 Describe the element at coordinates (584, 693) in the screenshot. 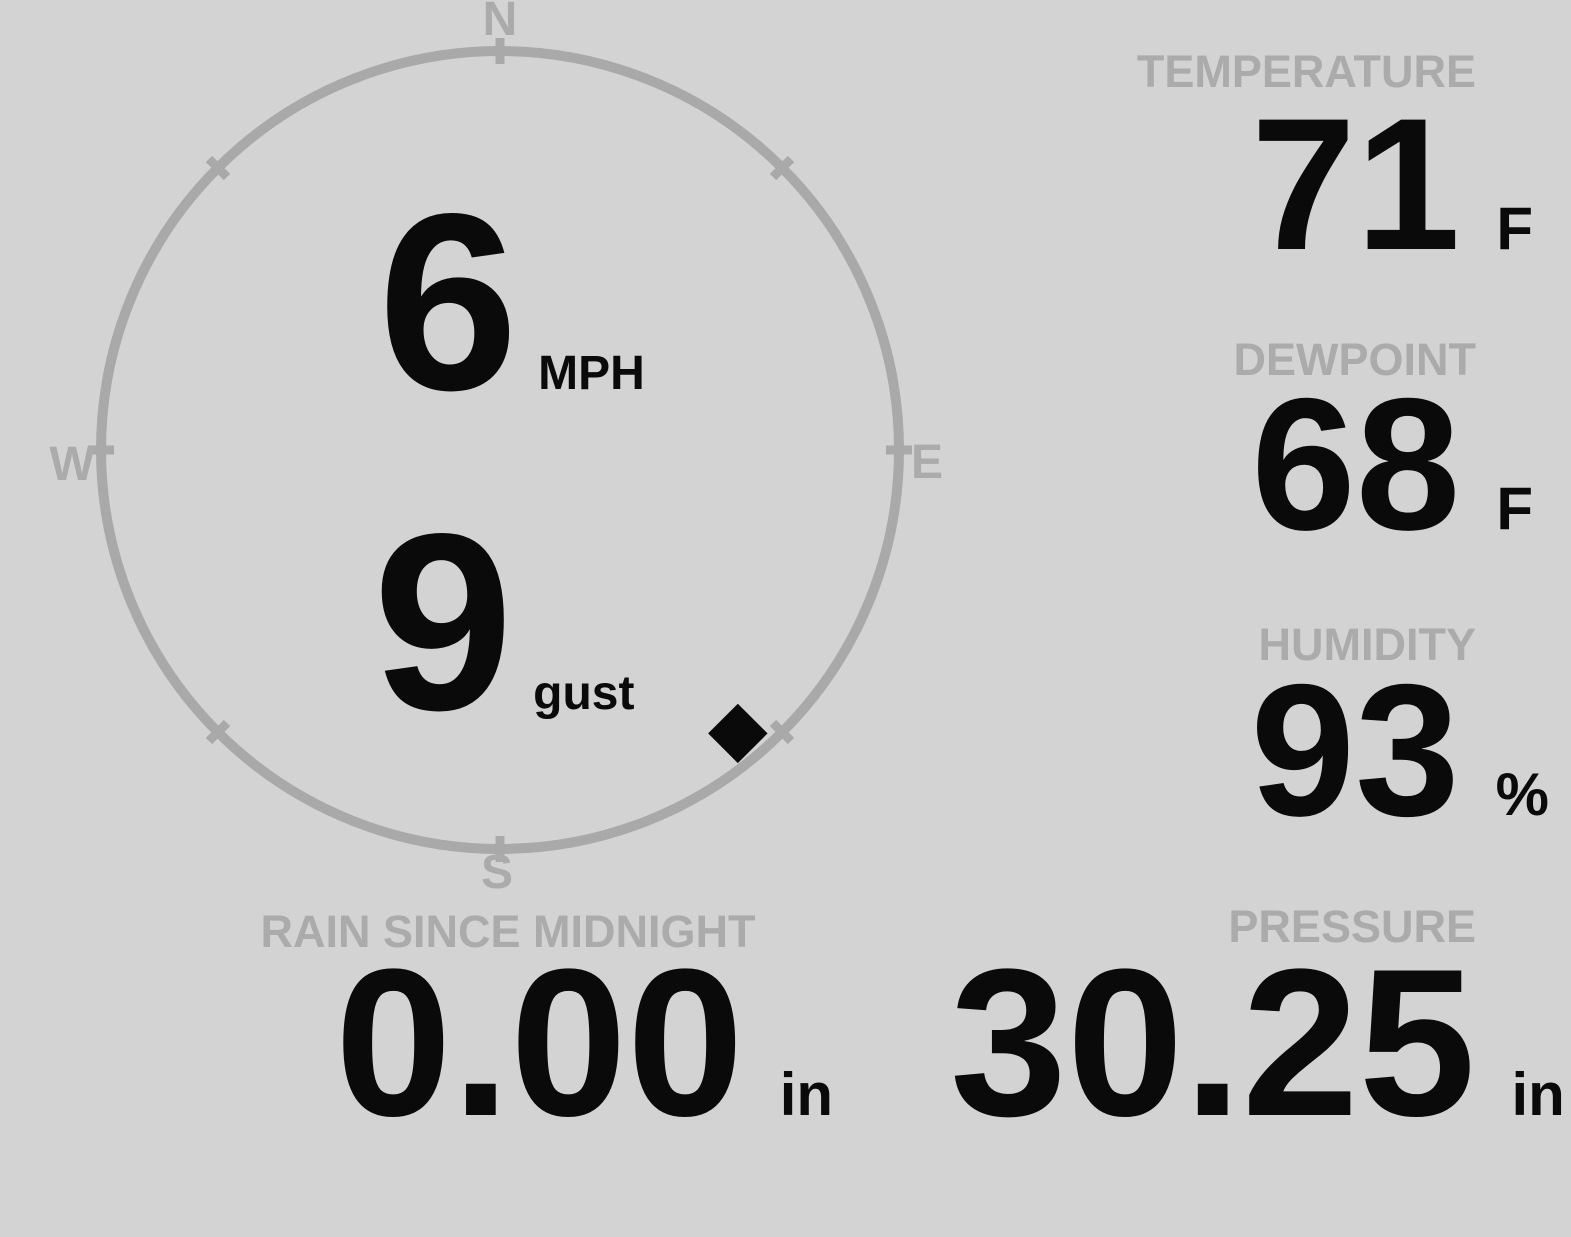

I see `wind-gust-unit: gust` at that location.